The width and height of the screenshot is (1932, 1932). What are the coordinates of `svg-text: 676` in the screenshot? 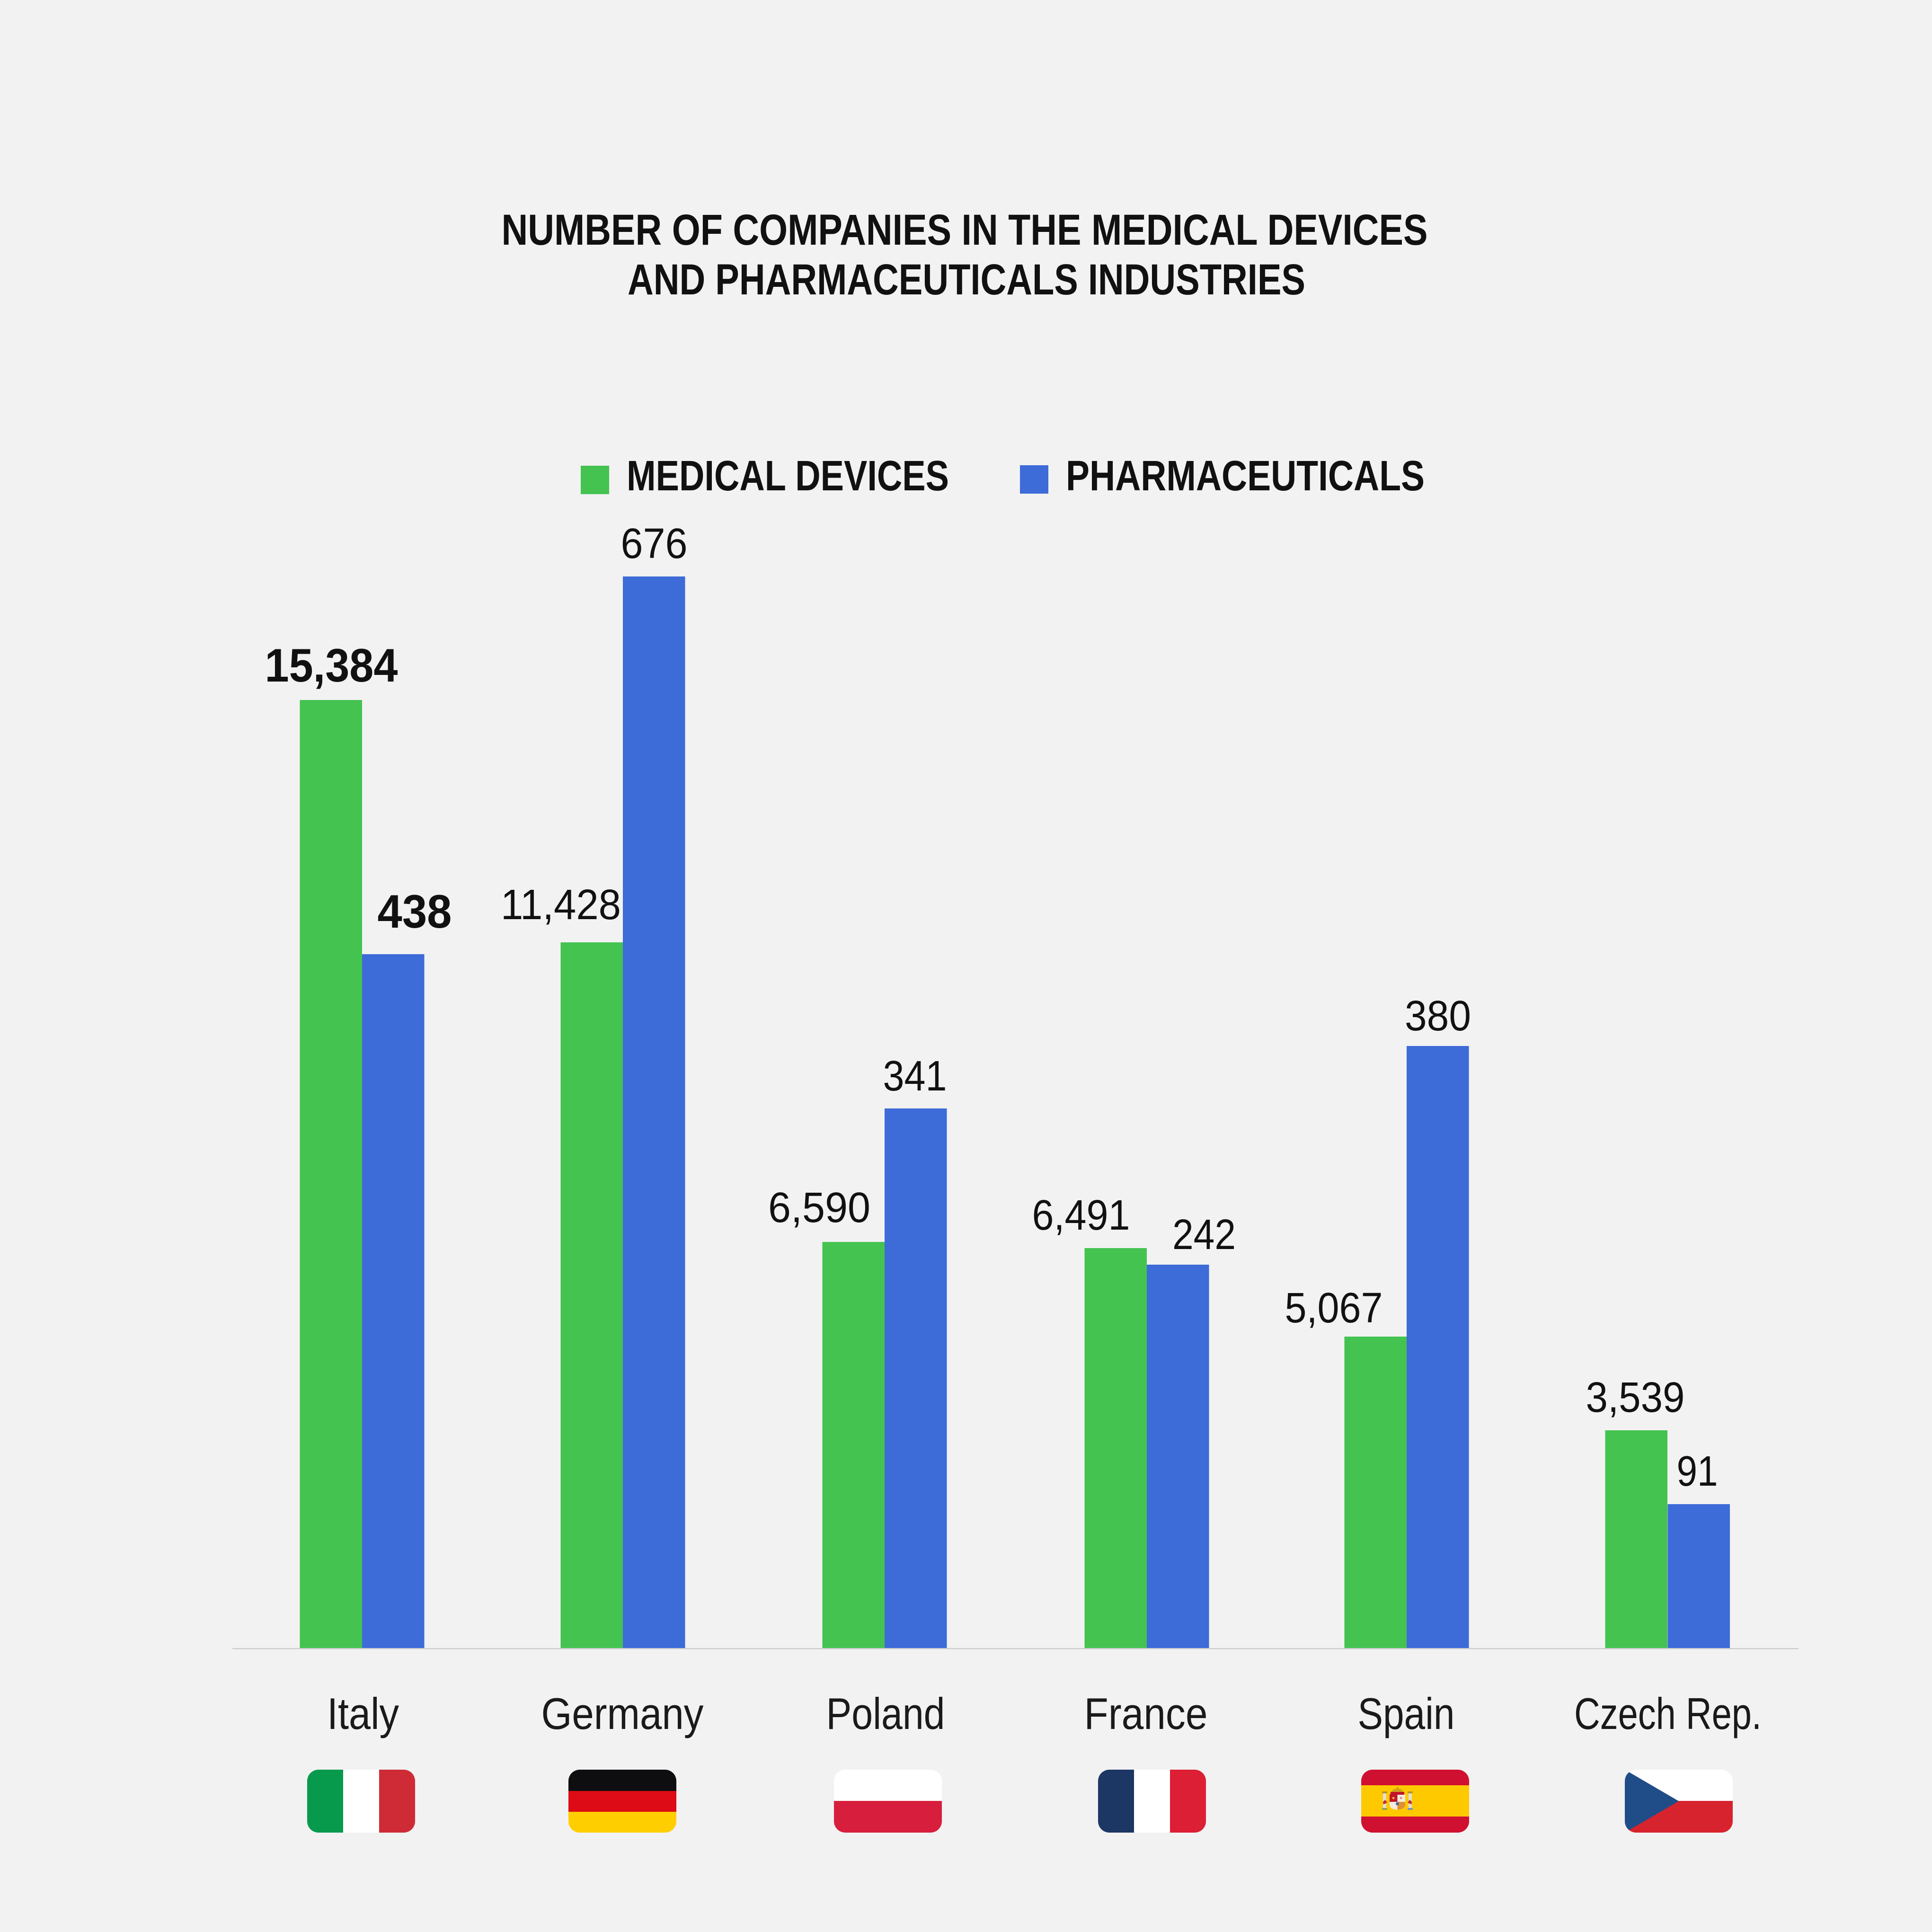 It's located at (654, 543).